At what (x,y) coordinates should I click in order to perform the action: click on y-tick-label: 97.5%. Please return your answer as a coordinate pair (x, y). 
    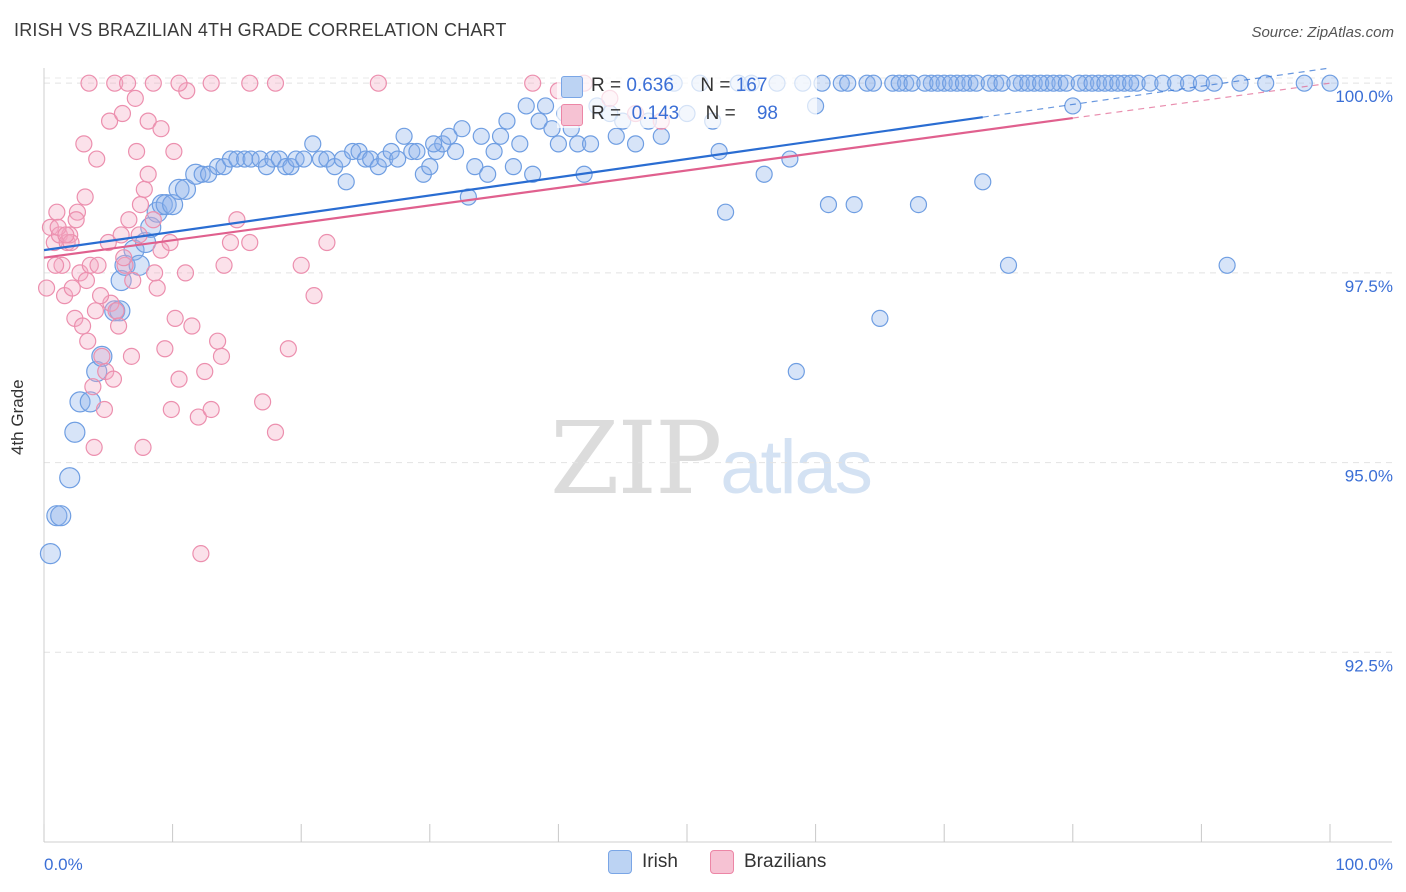
    Looking at the image, I should click on (1369, 286).